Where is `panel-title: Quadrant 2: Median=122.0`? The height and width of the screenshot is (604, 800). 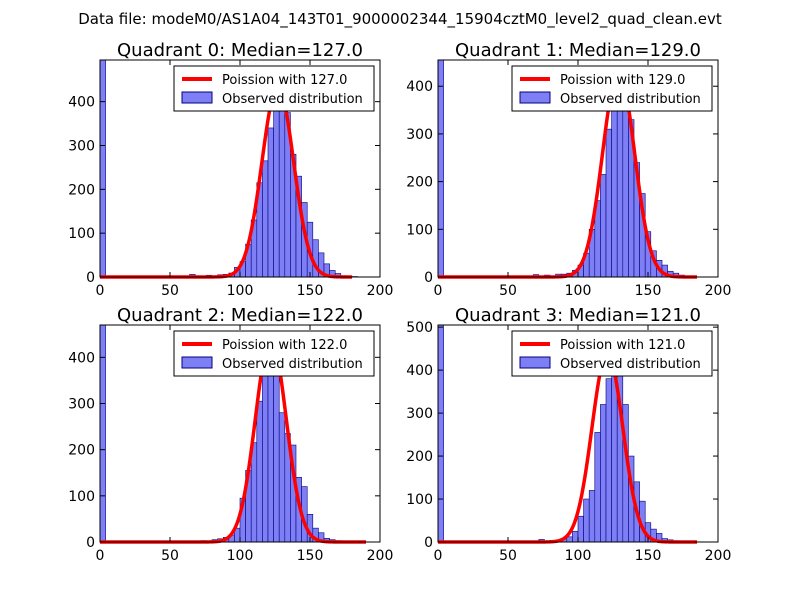
panel-title: Quadrant 2: Median=122.0 is located at coordinates (240, 315).